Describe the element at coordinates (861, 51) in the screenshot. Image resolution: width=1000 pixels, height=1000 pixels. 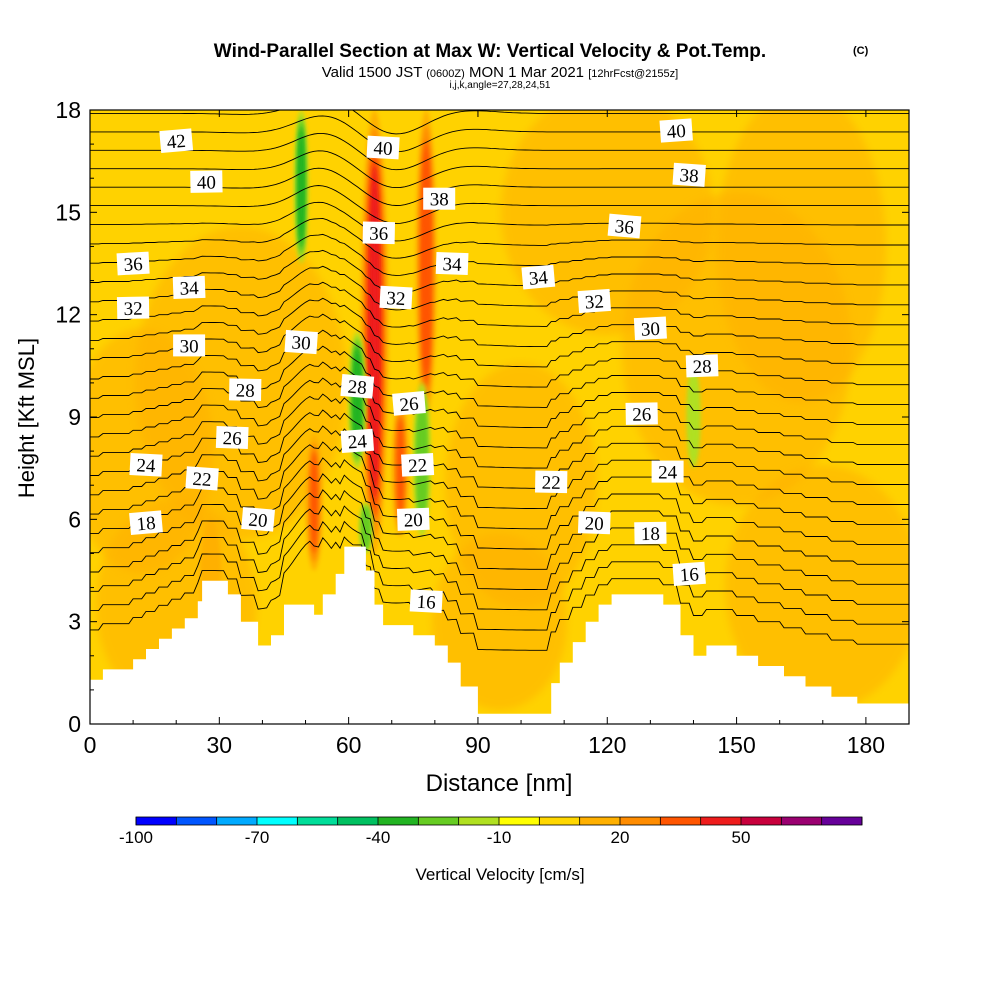
I see `copyright-mark: (C)` at that location.